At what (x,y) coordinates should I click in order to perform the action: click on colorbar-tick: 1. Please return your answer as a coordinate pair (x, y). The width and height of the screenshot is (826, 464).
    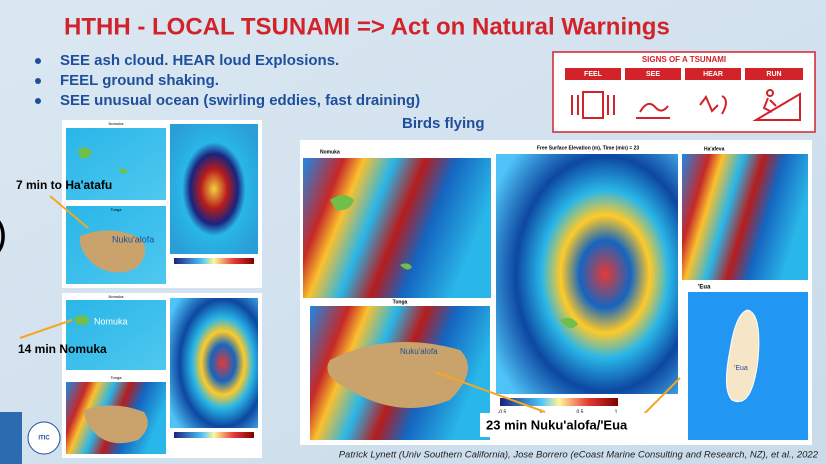
    Looking at the image, I should click on (616, 412).